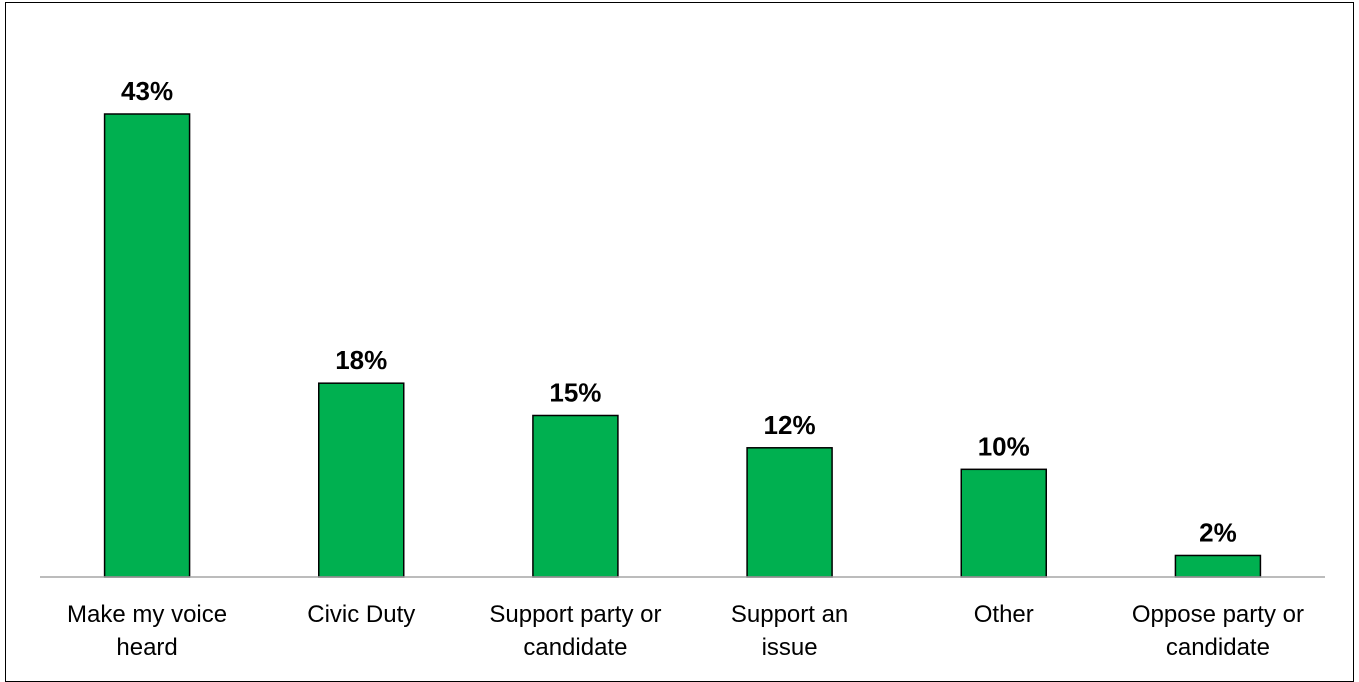  Describe the element at coordinates (147, 614) in the screenshot. I see `category-label-line: Make my voice` at that location.